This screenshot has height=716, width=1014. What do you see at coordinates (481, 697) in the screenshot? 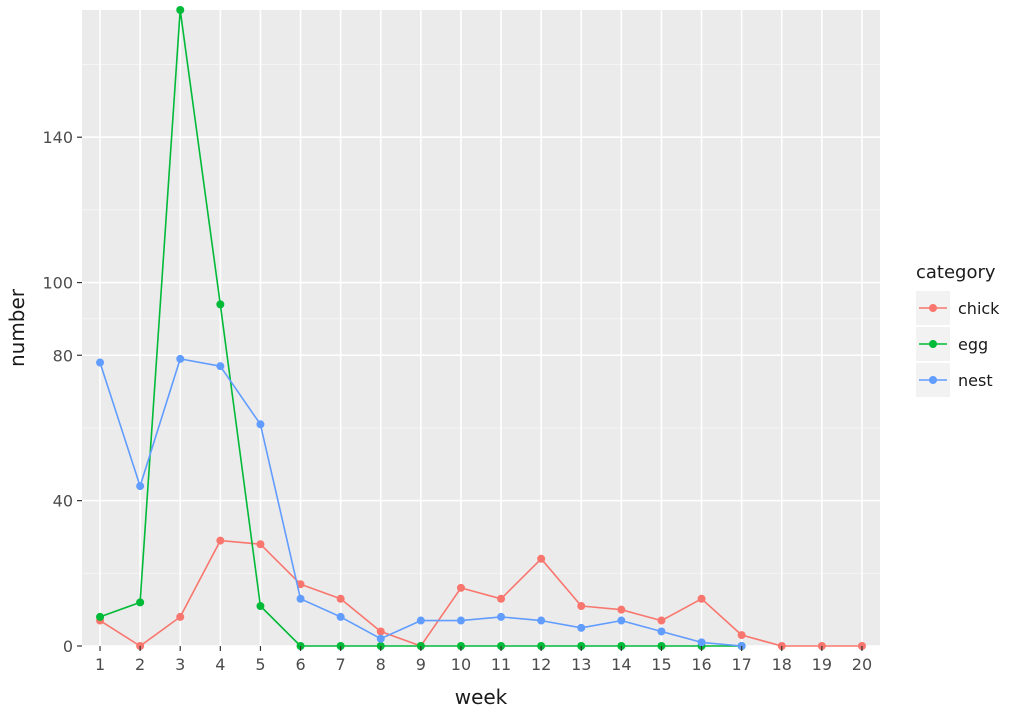
I see `x-axis-label: week` at bounding box center [481, 697].